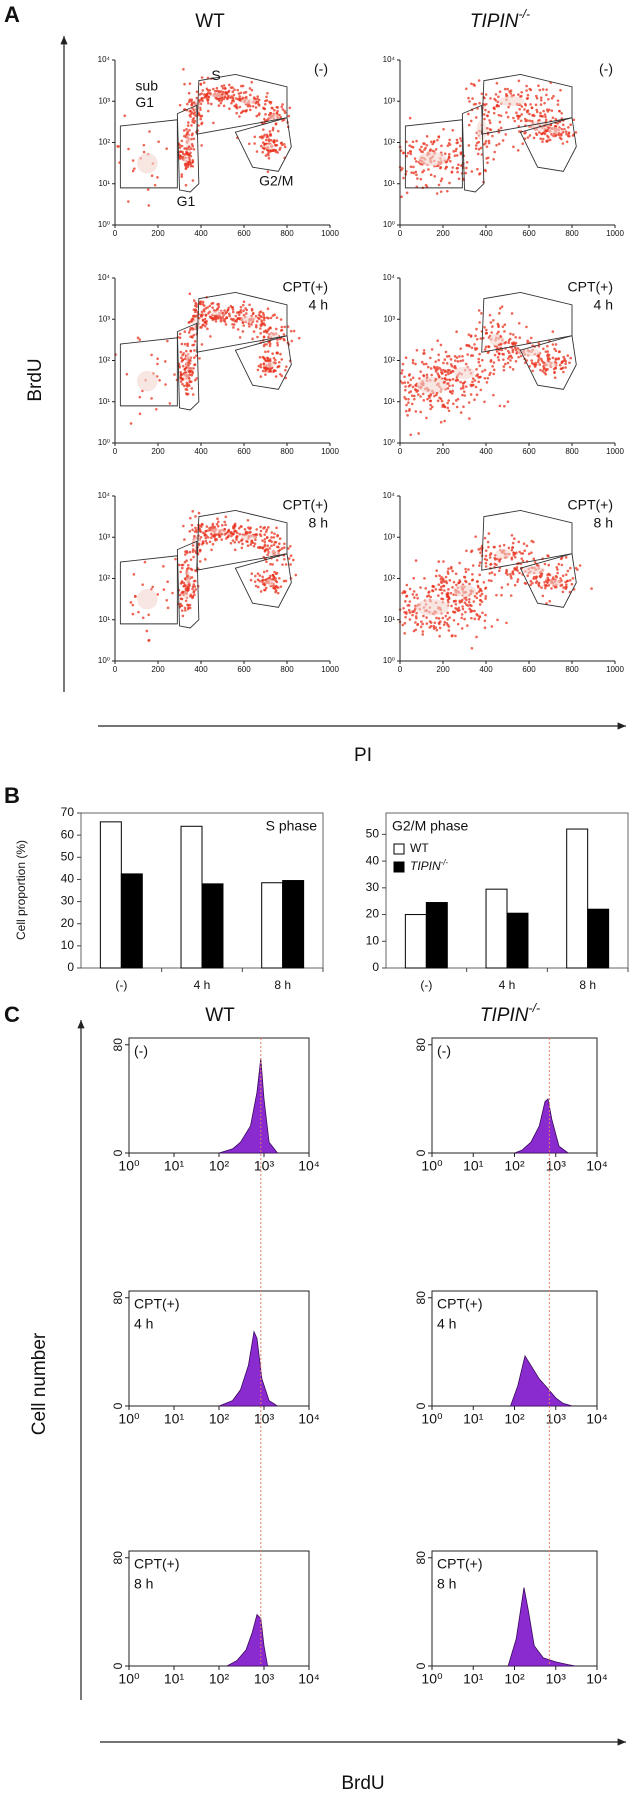  Describe the element at coordinates (287, 451) in the screenshot. I see `x-tick-label: 800` at that location.